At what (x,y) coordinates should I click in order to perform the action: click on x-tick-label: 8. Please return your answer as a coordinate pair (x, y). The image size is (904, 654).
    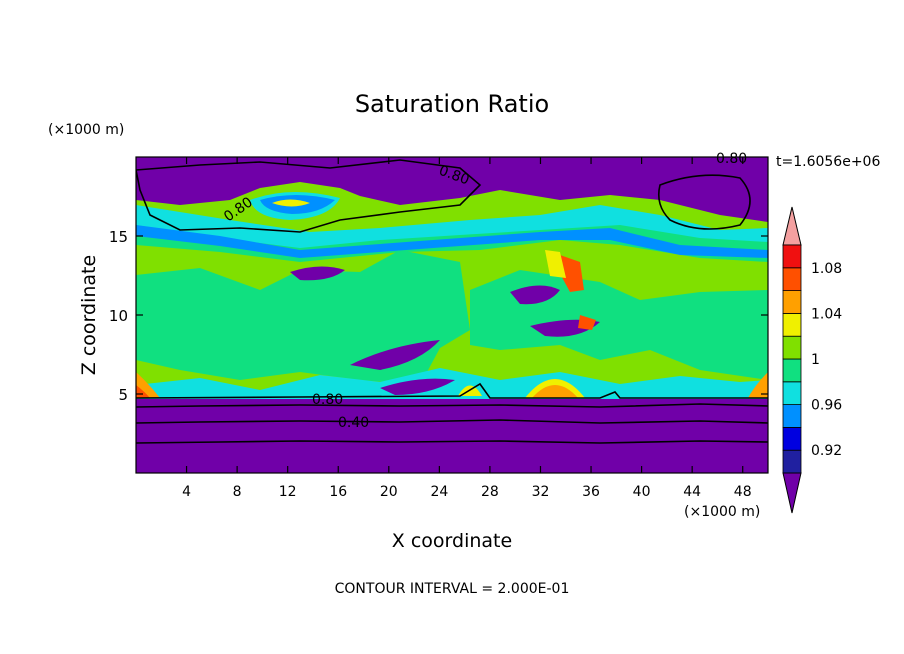
    Looking at the image, I should click on (237, 492).